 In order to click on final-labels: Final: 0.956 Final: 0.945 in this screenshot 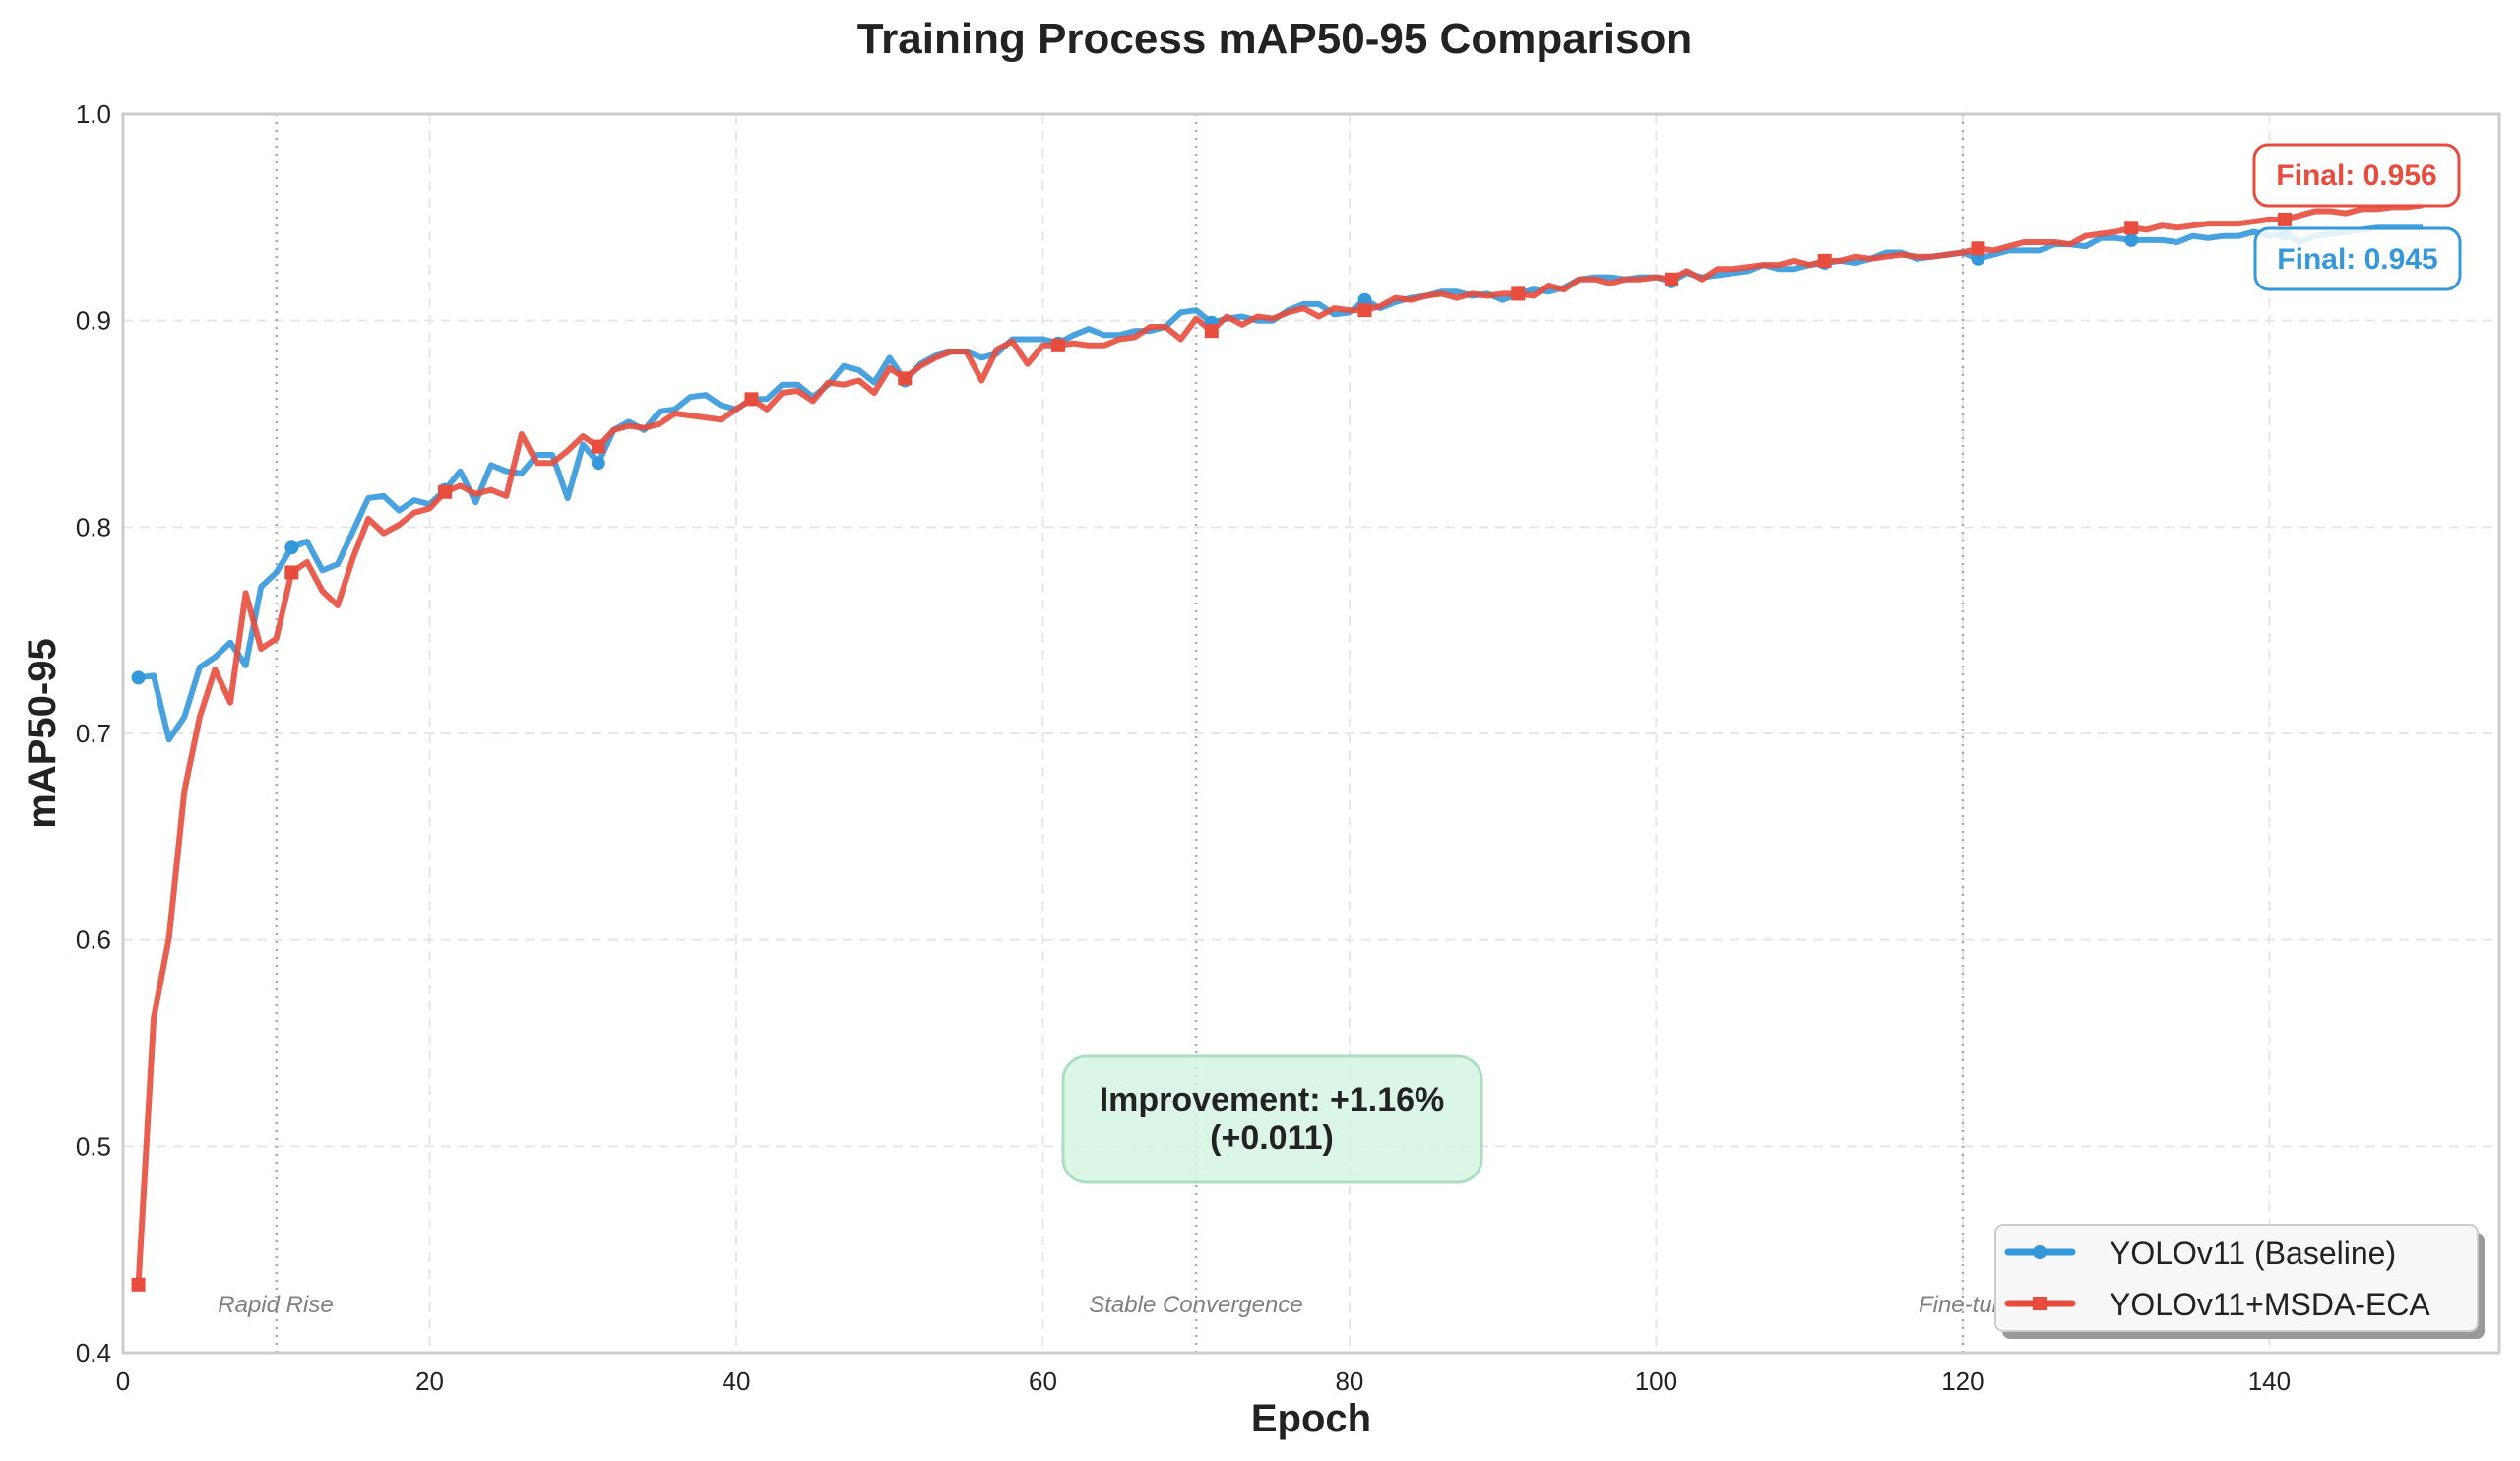, I will do `click(2357, 217)`.